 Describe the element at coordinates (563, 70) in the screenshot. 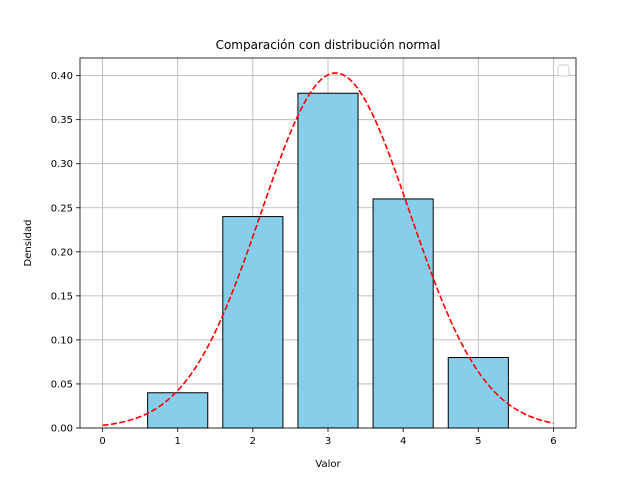

I see `legend-box` at that location.